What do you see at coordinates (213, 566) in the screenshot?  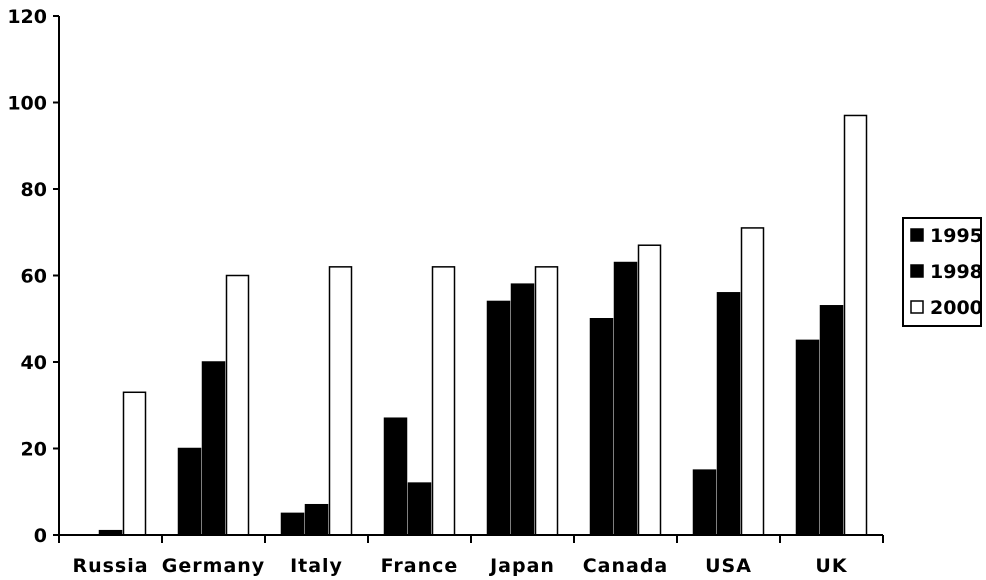 I see `x-category-label: Germany` at bounding box center [213, 566].